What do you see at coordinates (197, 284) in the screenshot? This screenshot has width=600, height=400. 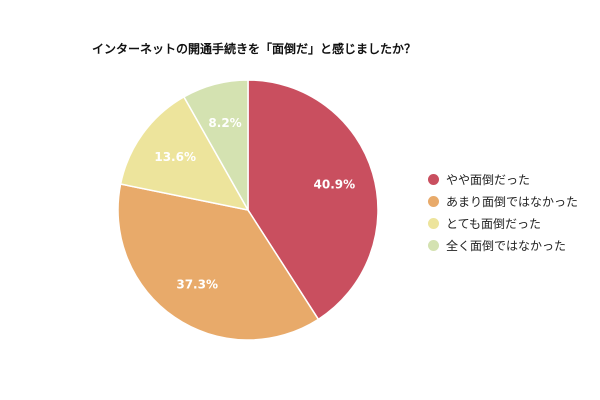 I see `slice-data-label: 37.3%` at bounding box center [197, 284].